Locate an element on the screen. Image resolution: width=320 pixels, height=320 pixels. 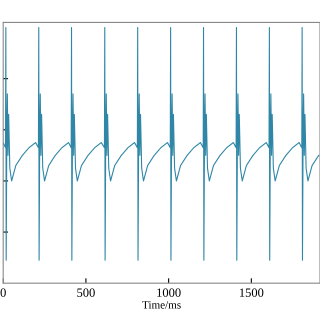
x-tick-label: 500 is located at coordinates (86, 292).